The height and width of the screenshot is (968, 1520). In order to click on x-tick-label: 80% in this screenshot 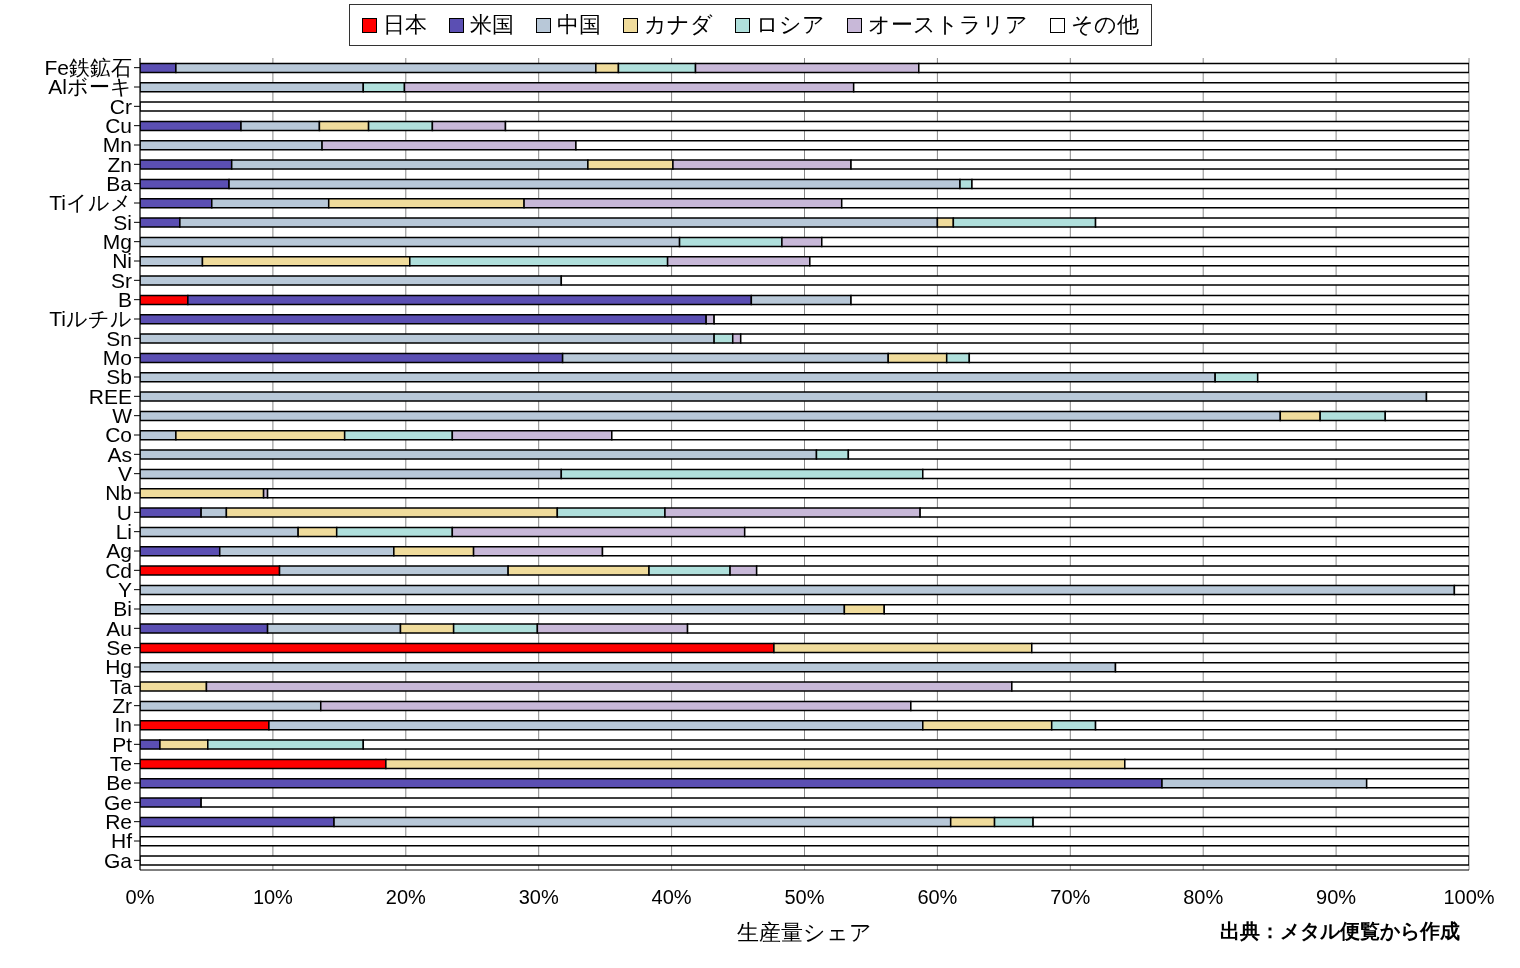, I will do `click(1203, 897)`.